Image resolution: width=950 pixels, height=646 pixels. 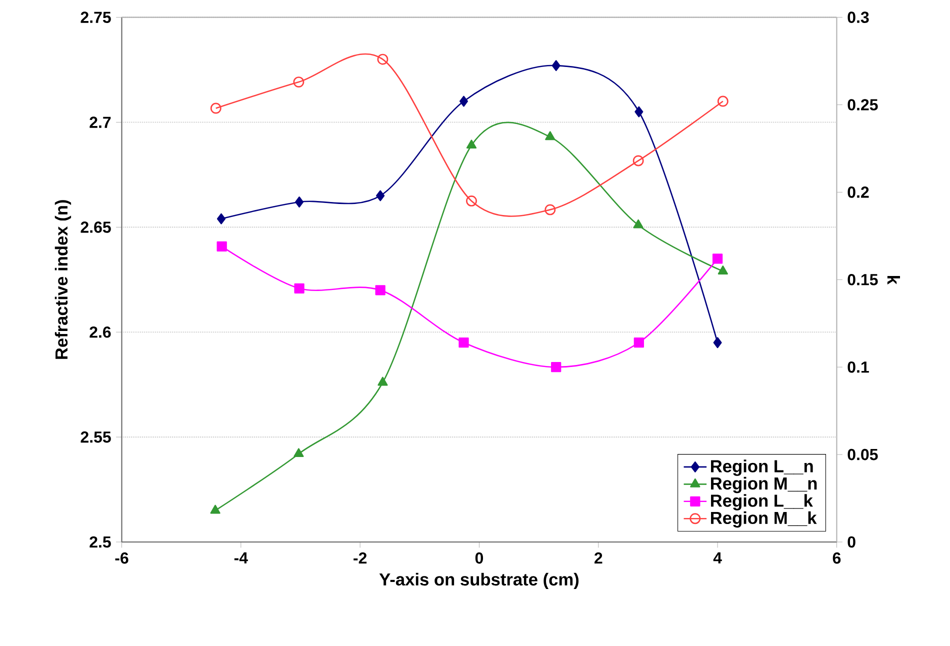 I want to click on y2-tick-label: 0.3, so click(x=858, y=18).